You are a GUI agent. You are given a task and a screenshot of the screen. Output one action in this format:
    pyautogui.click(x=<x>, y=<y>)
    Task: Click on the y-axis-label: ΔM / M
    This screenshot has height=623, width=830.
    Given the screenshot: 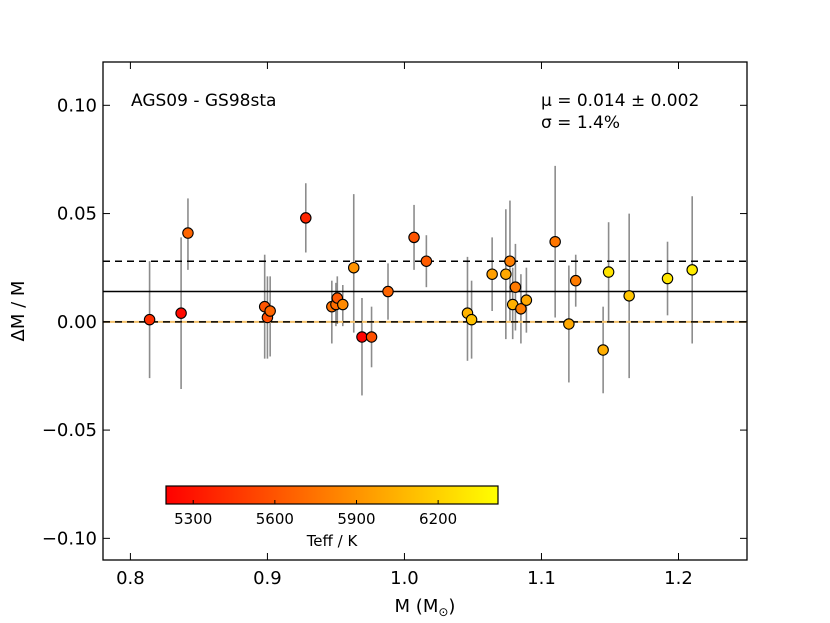 What is the action you would take?
    pyautogui.click(x=18, y=311)
    